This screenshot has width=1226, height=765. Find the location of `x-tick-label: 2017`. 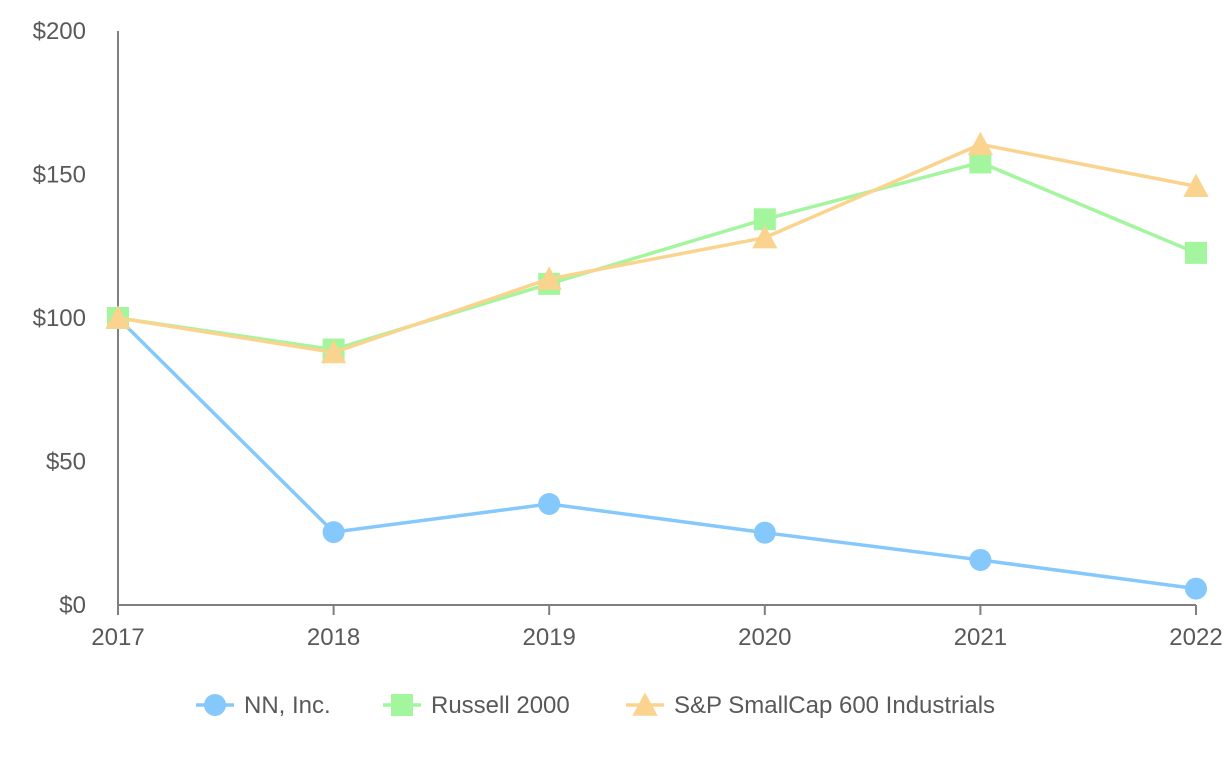

x-tick-label: 2017 is located at coordinates (117, 637).